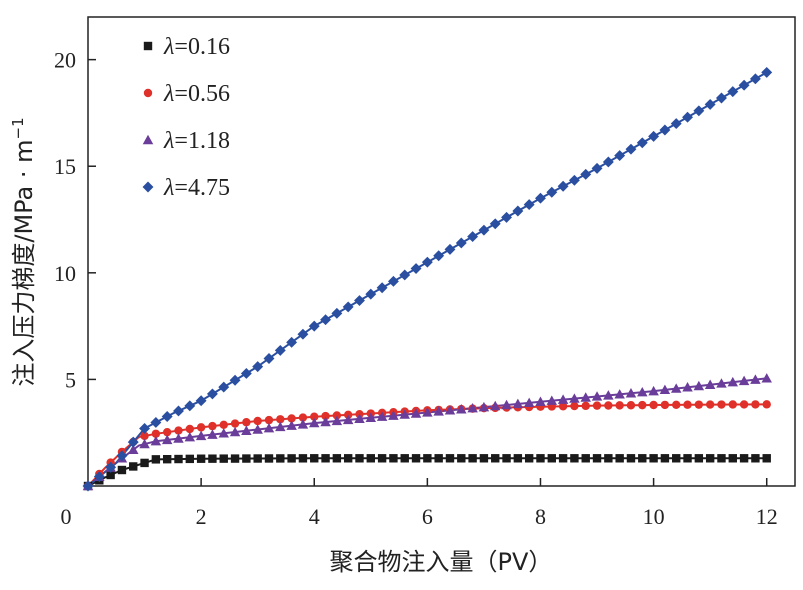 The width and height of the screenshot is (803, 590). Describe the element at coordinates (186, 117) in the screenshot. I see `legend: λ=0.16 λ=0.56 λ=1.18 λ=4.75` at that location.